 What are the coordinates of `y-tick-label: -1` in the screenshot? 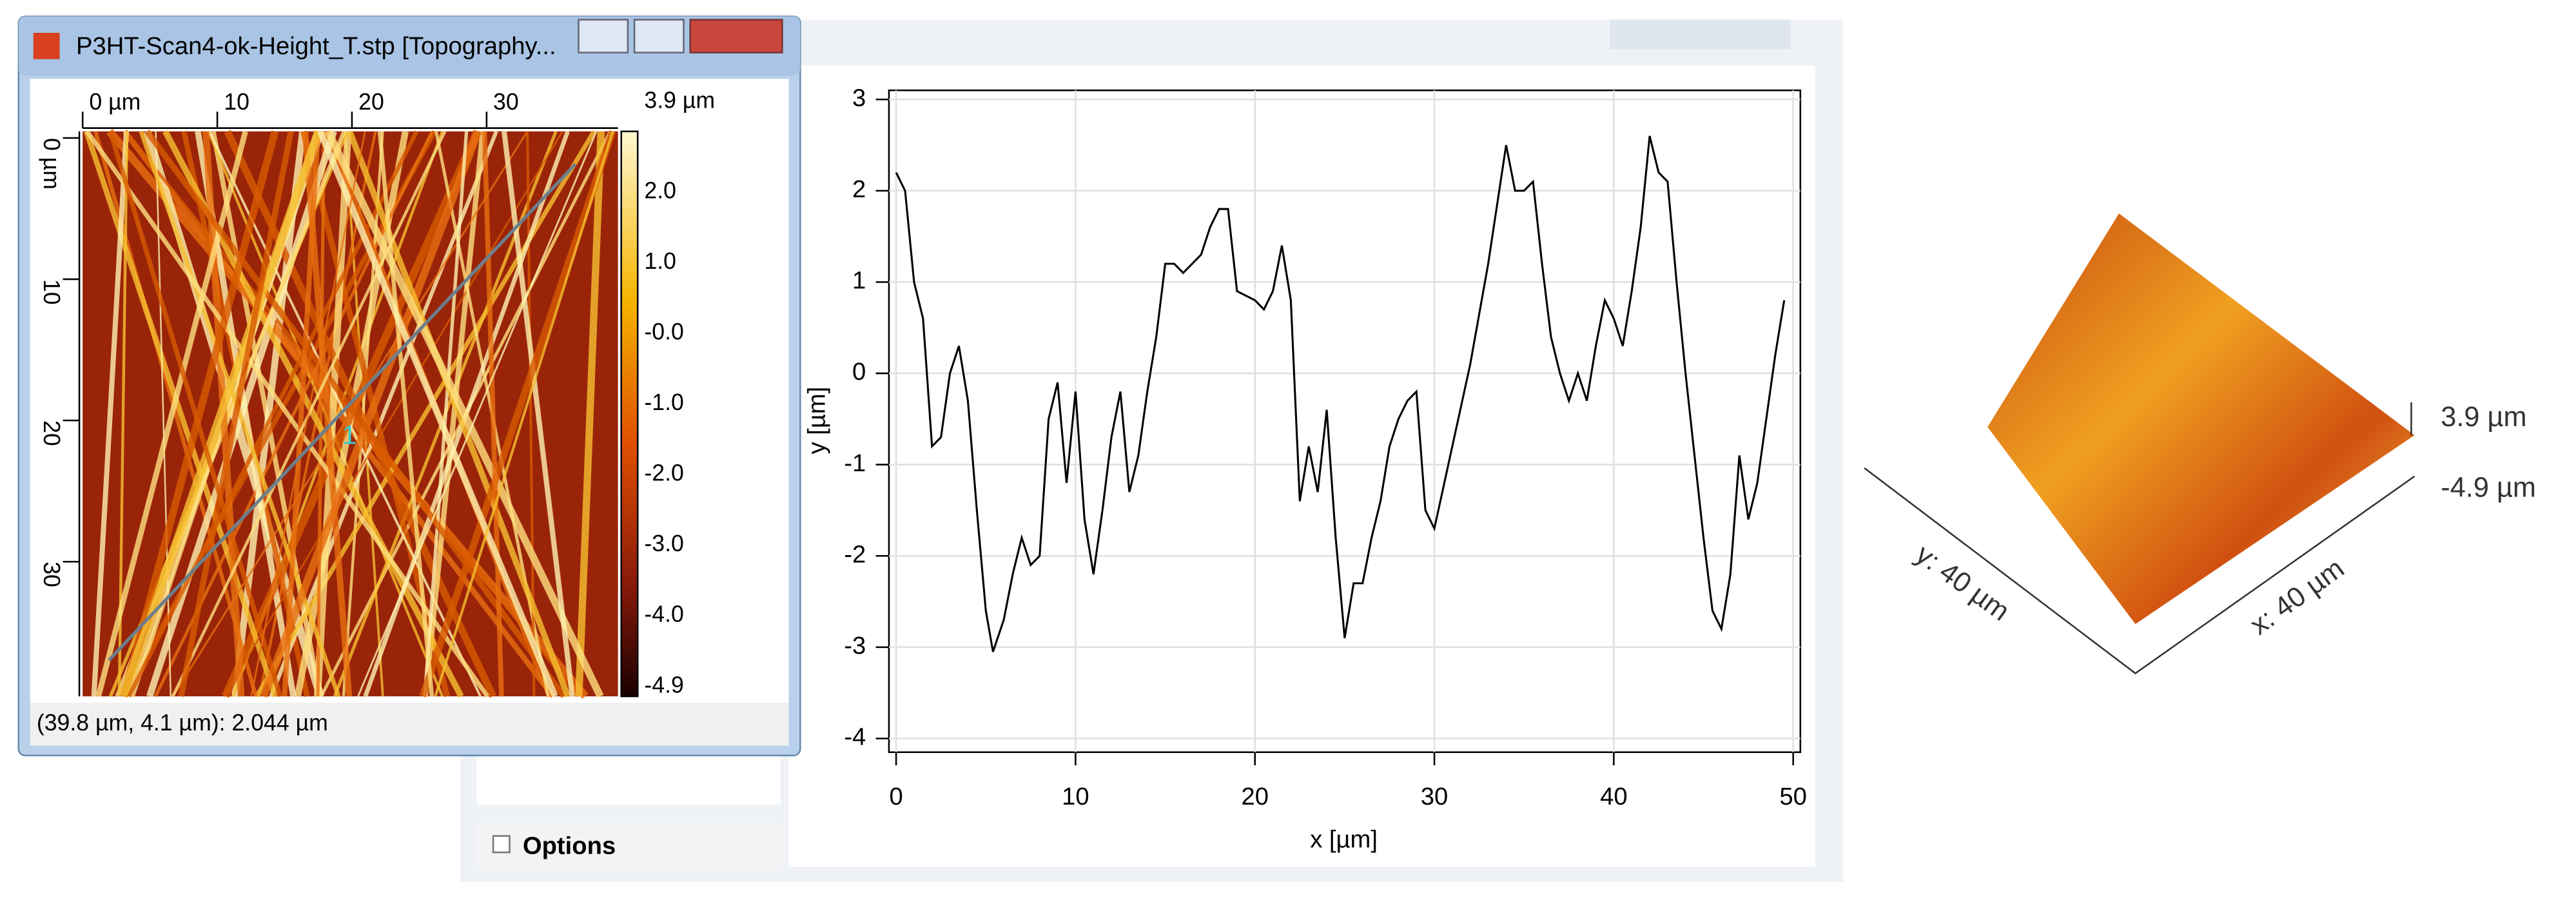 It's located at (855, 463).